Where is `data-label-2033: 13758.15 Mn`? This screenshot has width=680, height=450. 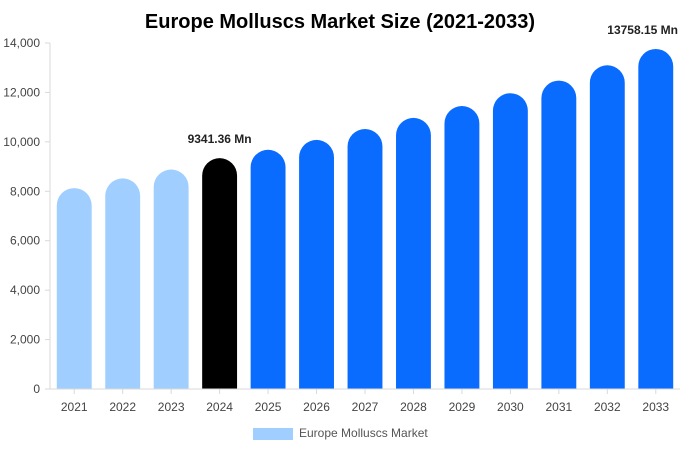
data-label-2033: 13758.15 Mn is located at coordinates (642, 30).